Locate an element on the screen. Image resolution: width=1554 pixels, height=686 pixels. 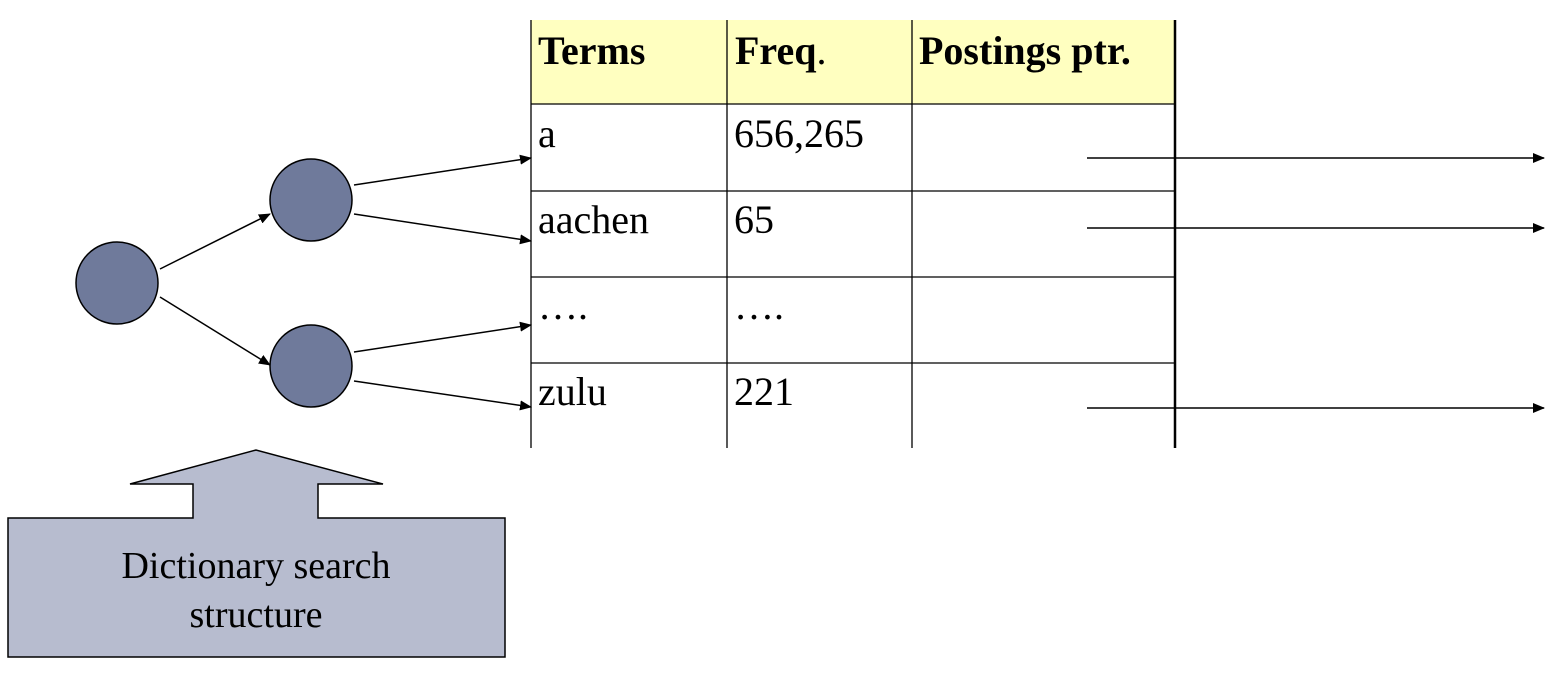
edge-root-to-upper is located at coordinates (215, 241).